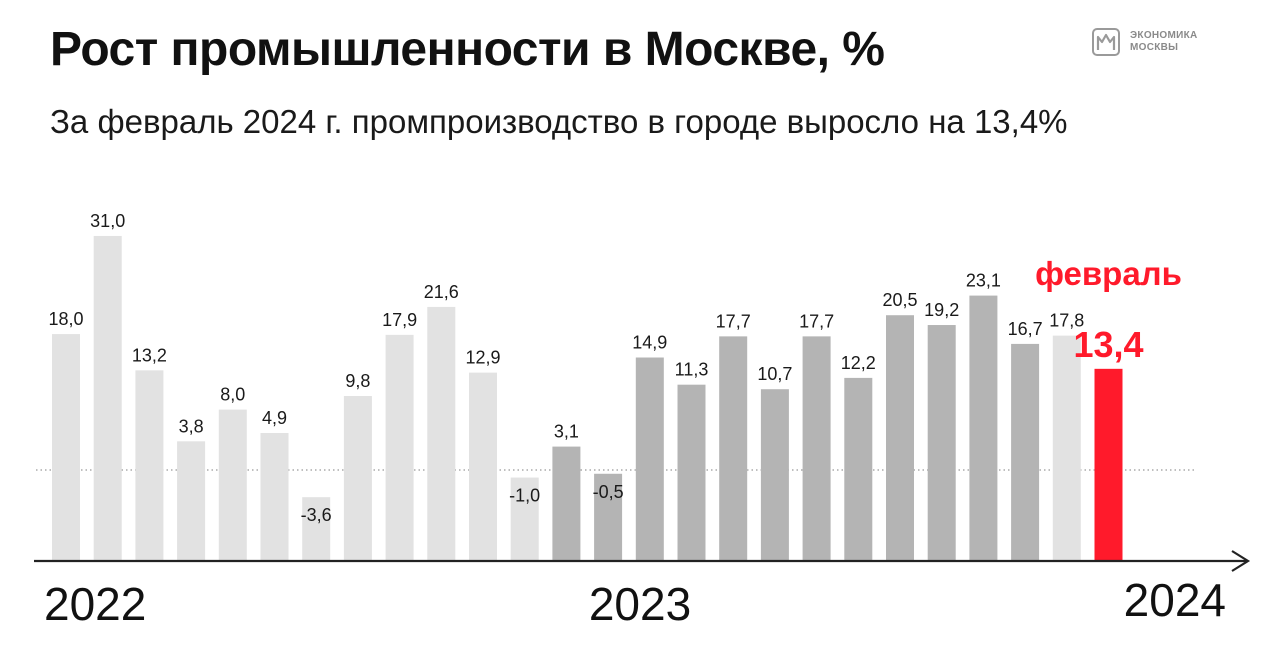 Image resolution: width=1280 pixels, height=647 pixels. What do you see at coordinates (232, 395) in the screenshot?
I see `data-label: 8,0` at bounding box center [232, 395].